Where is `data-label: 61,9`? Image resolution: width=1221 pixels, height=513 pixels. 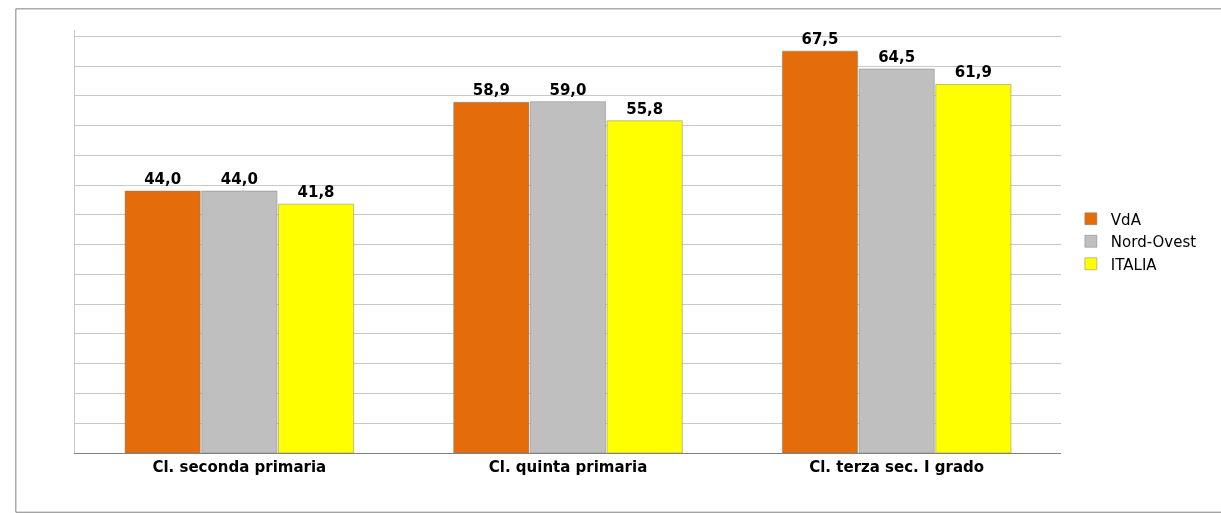 data-label: 61,9 is located at coordinates (973, 72).